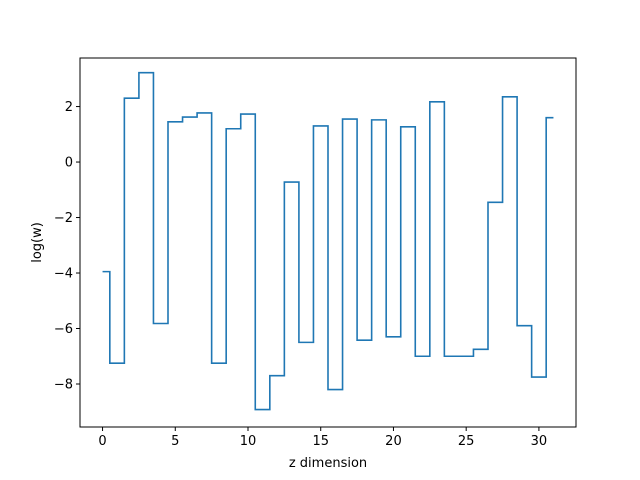 This screenshot has width=640, height=480. Describe the element at coordinates (63, 384) in the screenshot. I see `y-tick-label: −8` at that location.